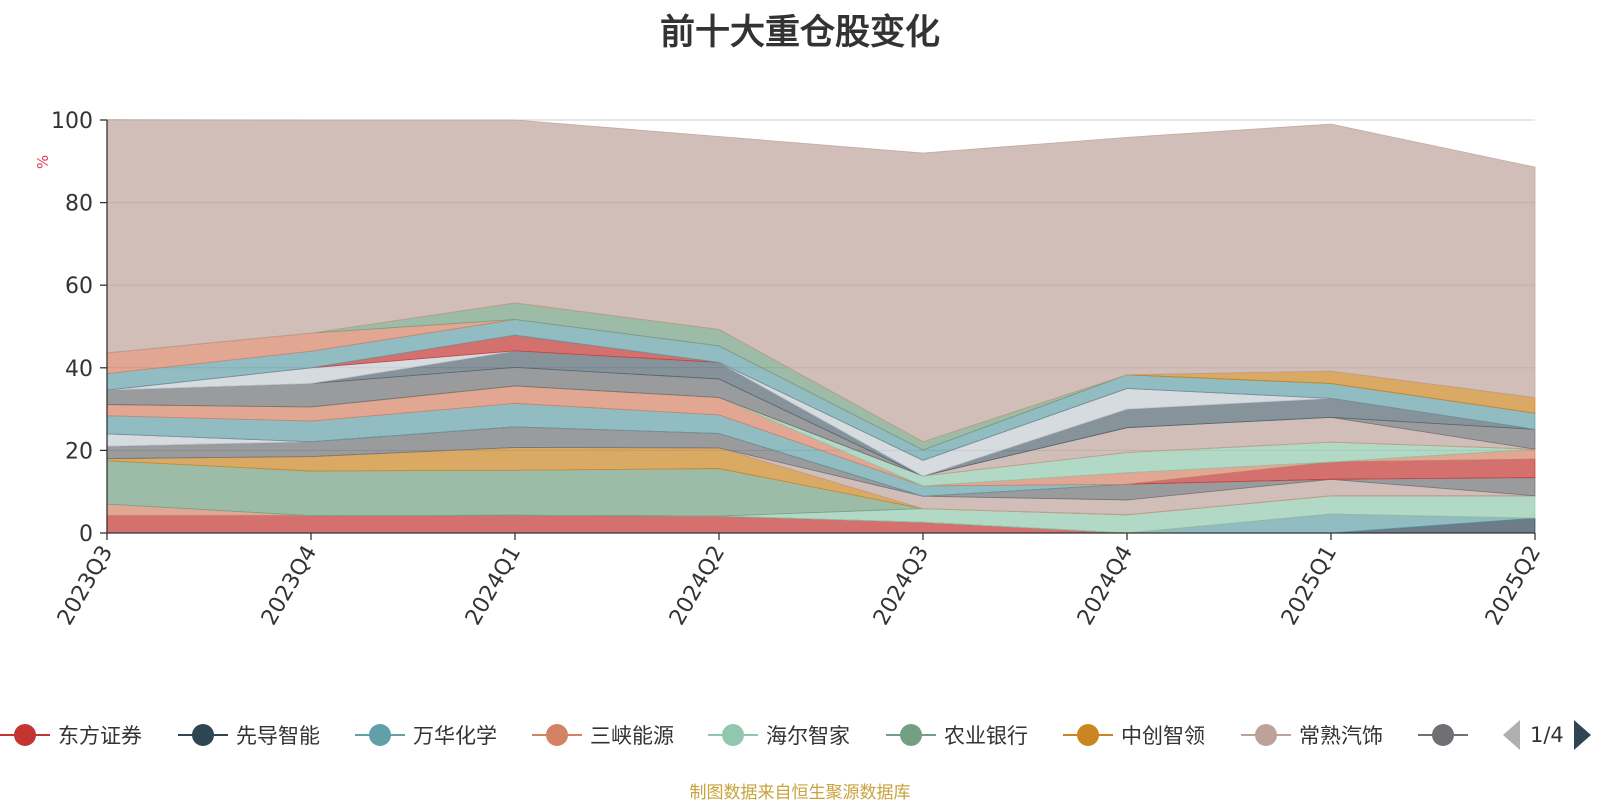 The image size is (1600, 803). I want to click on legend-item: 三峡能源, so click(603, 735).